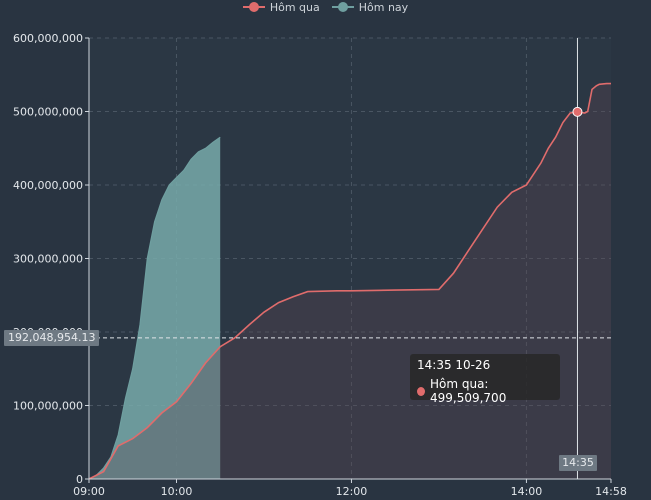 The image size is (651, 500). I want to click on series-line-today, so click(154, 308).